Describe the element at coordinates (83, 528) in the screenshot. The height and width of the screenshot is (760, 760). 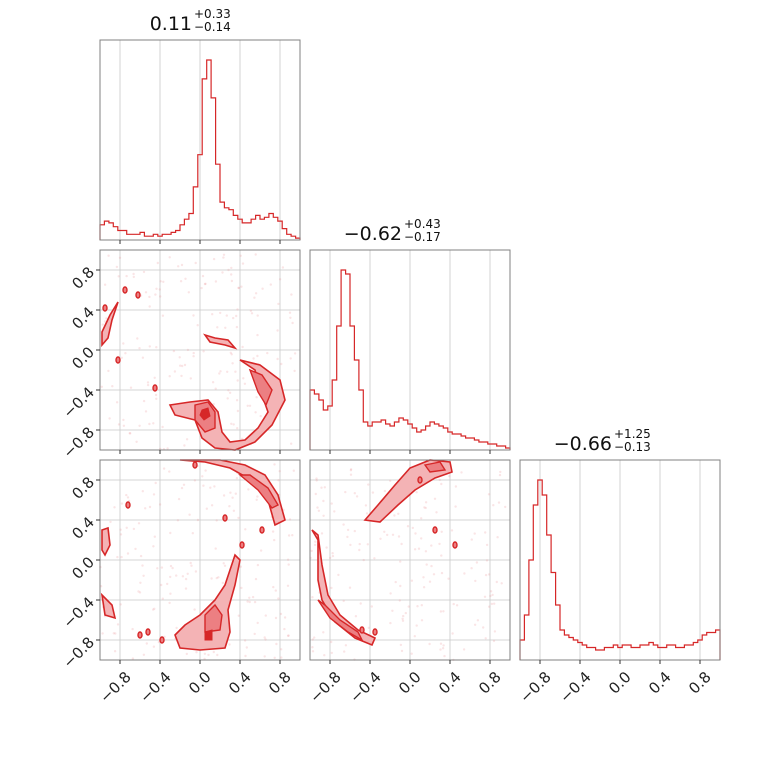
I see `y-tick-label: 0.4` at that location.